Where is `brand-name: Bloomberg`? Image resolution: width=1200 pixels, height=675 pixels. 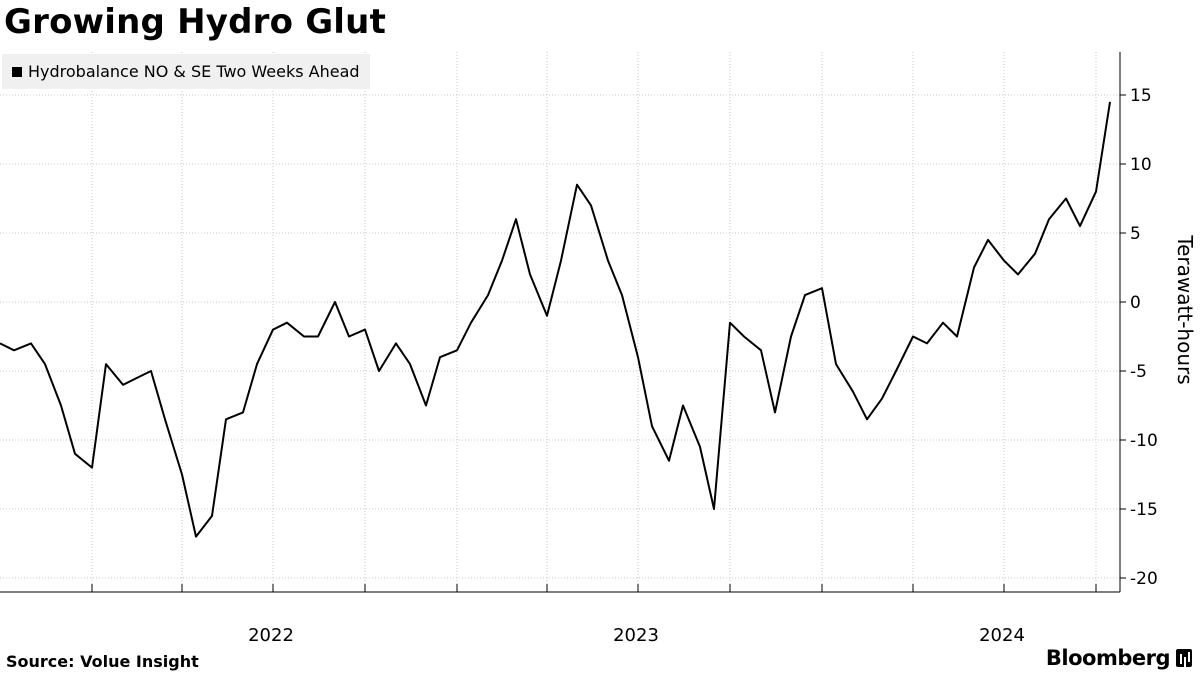 brand-name: Bloomberg is located at coordinates (1108, 658).